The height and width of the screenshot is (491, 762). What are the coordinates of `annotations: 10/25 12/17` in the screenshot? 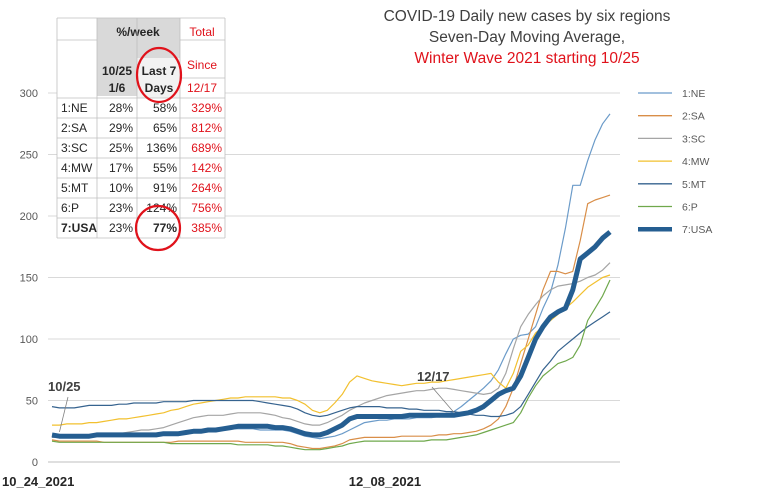 It's located at (251, 401).